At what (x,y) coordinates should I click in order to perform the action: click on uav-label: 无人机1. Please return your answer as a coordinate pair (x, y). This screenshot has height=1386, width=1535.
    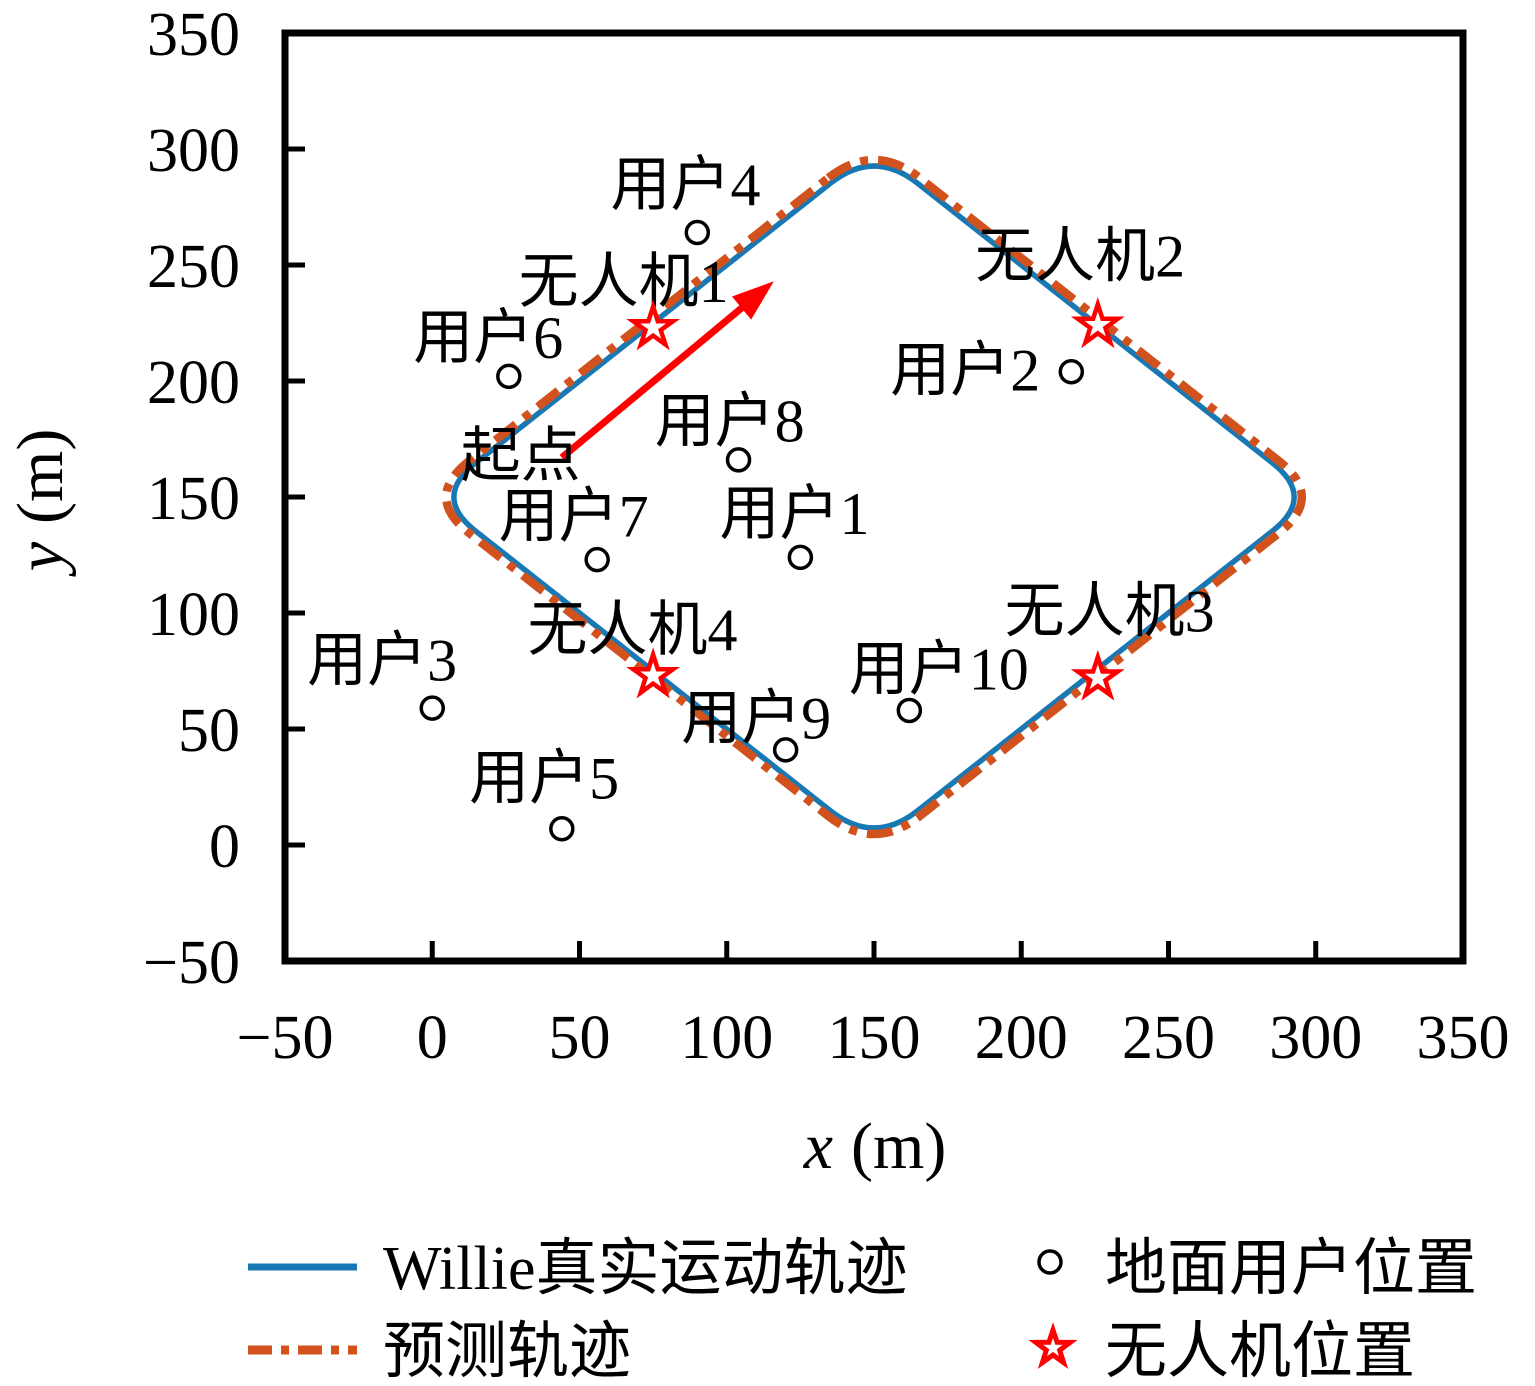
    Looking at the image, I should click on (624, 282).